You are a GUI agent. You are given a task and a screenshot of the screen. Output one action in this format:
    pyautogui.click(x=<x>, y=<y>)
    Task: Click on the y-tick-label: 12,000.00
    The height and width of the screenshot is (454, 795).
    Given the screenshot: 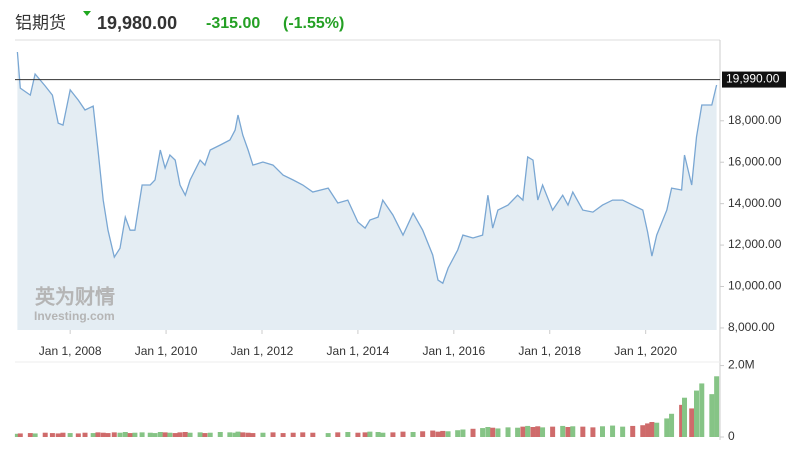 What is the action you would take?
    pyautogui.click(x=755, y=244)
    